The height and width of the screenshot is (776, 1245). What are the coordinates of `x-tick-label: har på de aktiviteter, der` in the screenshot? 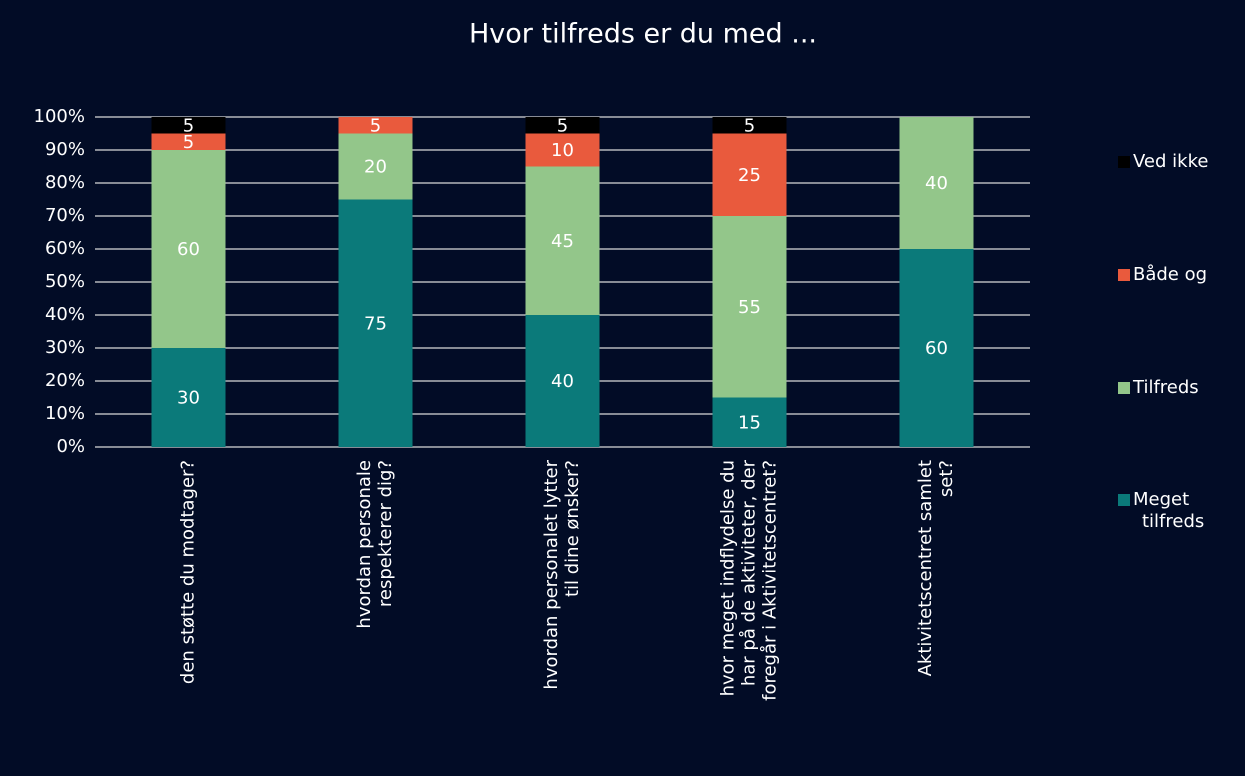 It's located at (749, 572).